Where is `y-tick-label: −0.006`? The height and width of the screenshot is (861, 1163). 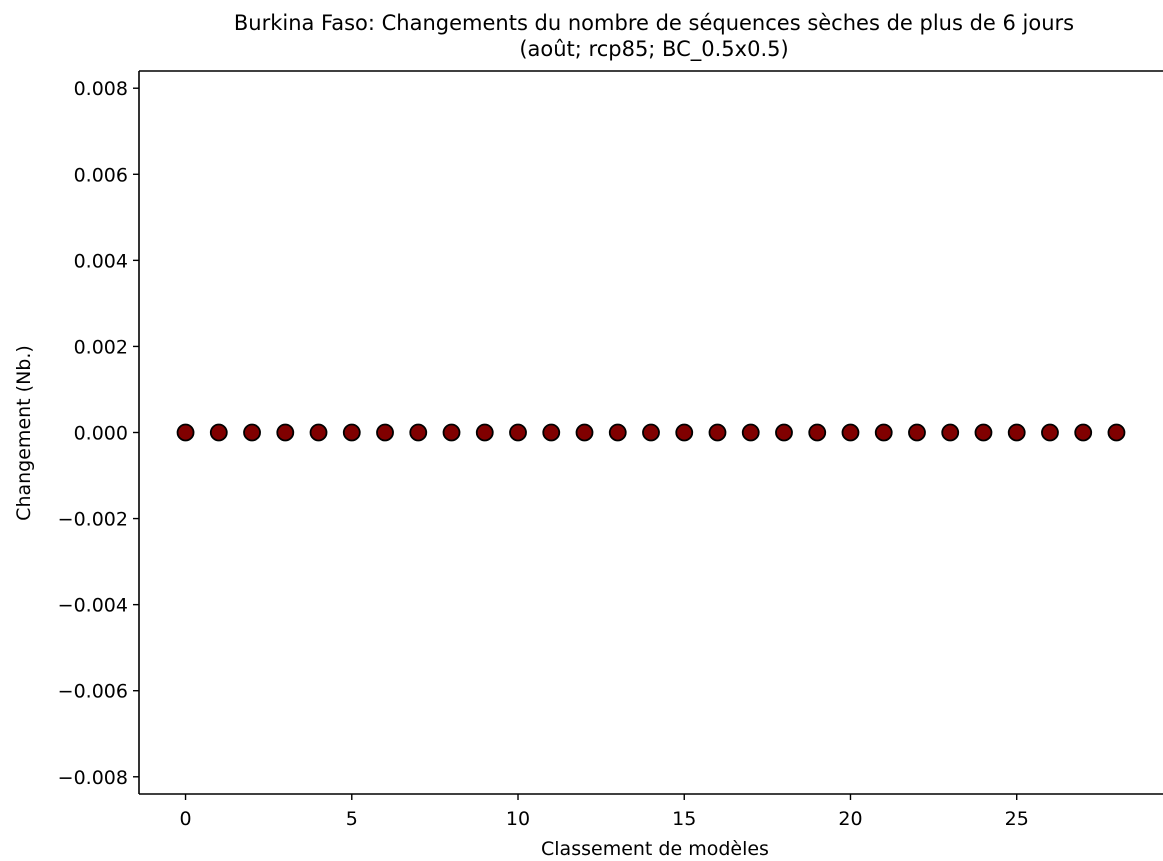
y-tick-label: −0.006 is located at coordinates (93, 692).